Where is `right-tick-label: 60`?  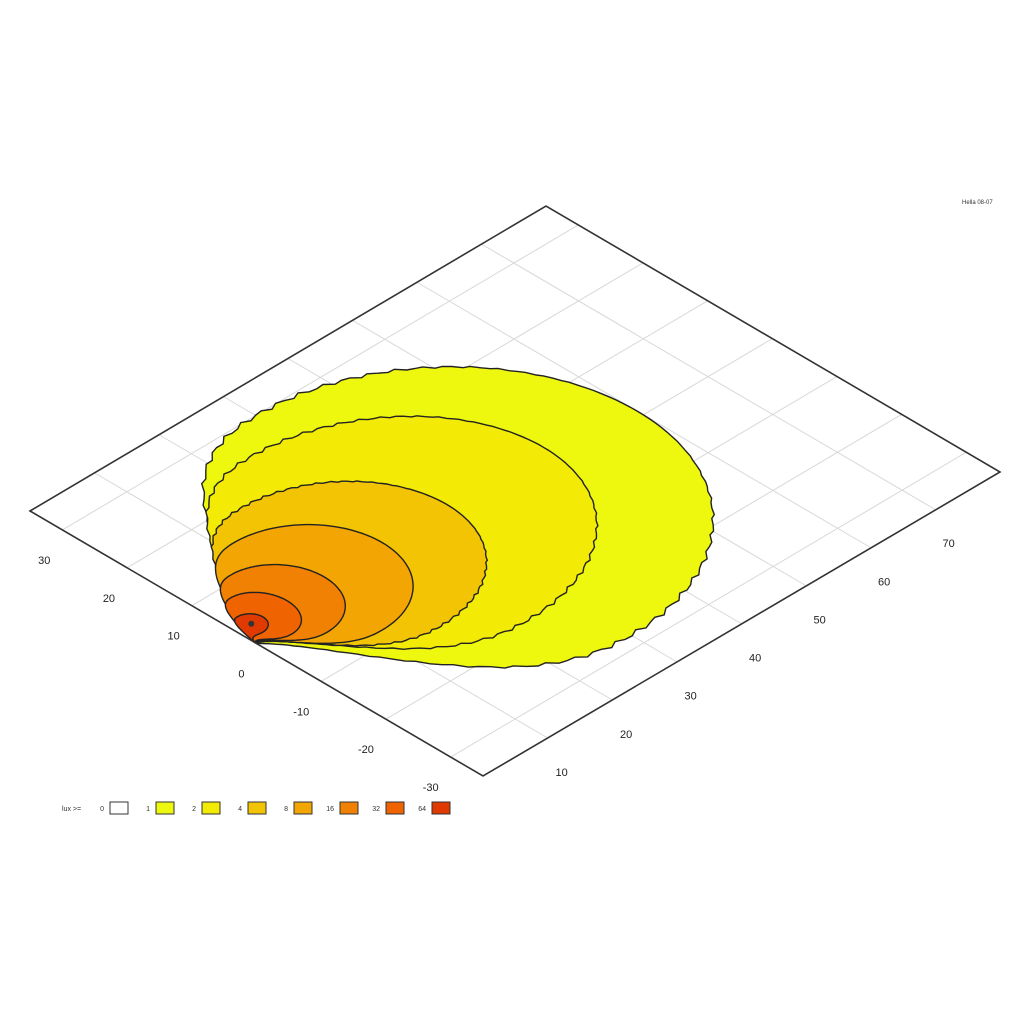 right-tick-label: 60 is located at coordinates (884, 582).